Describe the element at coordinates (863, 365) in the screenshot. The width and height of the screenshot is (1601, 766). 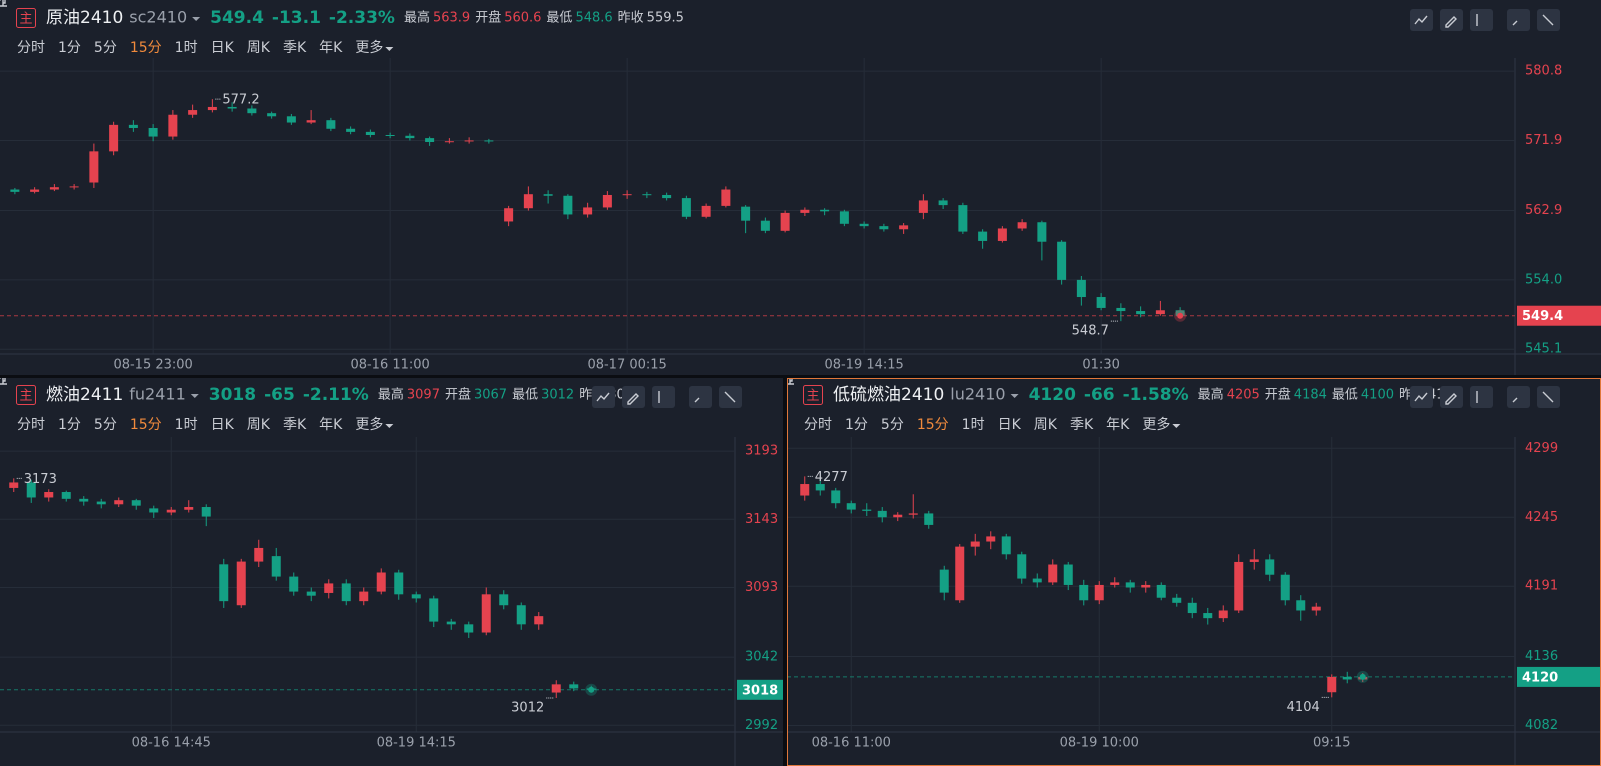
I see `x-tick-label: 08-19 14:15` at that location.